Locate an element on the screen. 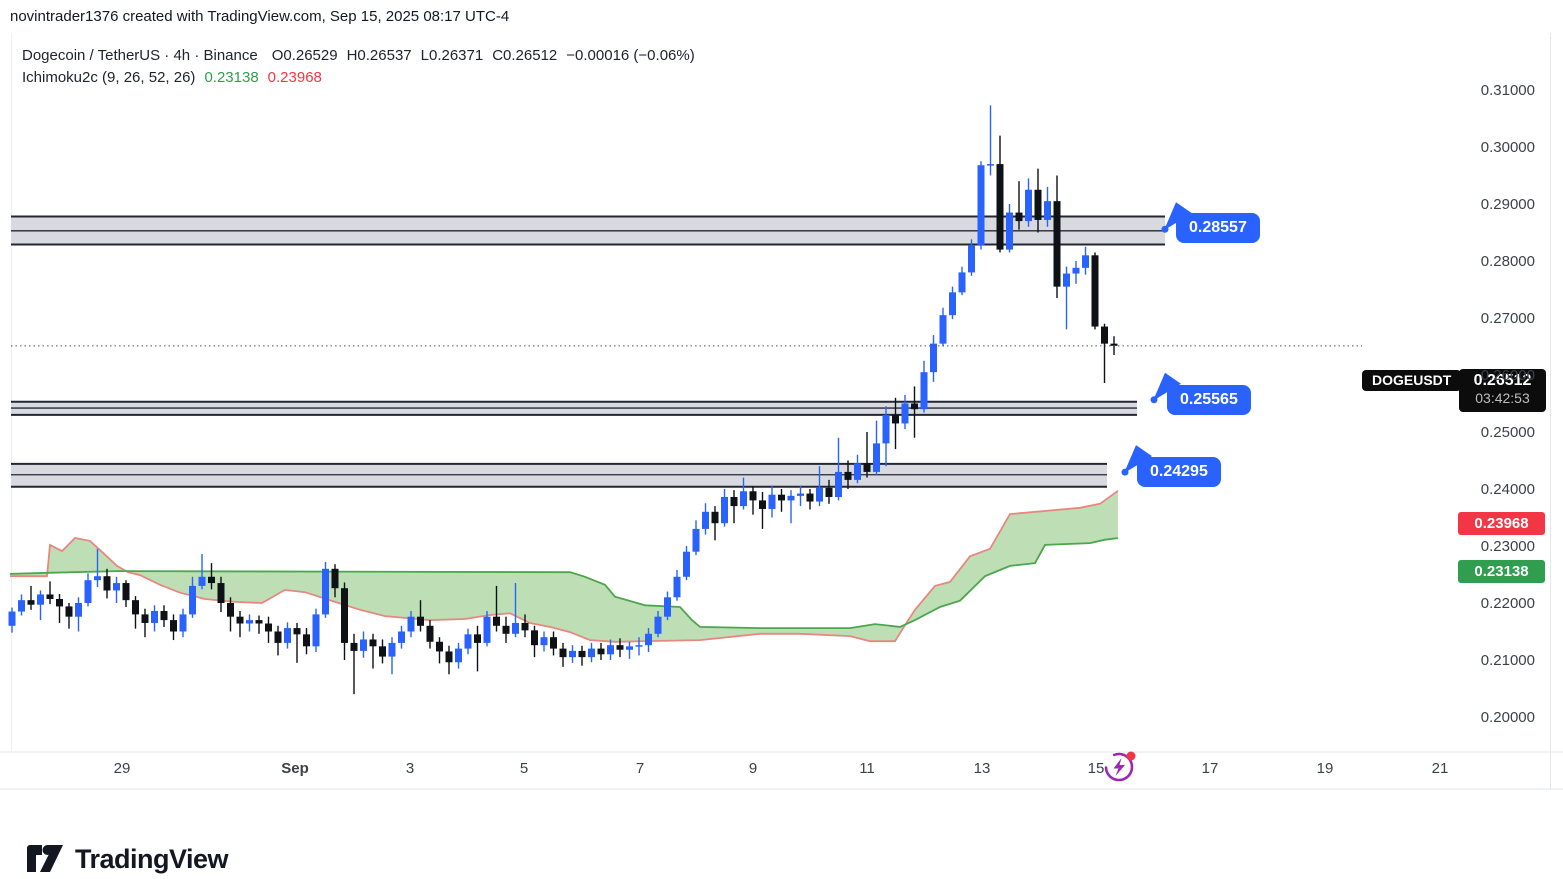 The width and height of the screenshot is (1563, 879). last-price-box: 0.26512 03:42:53 is located at coordinates (1502, 390).